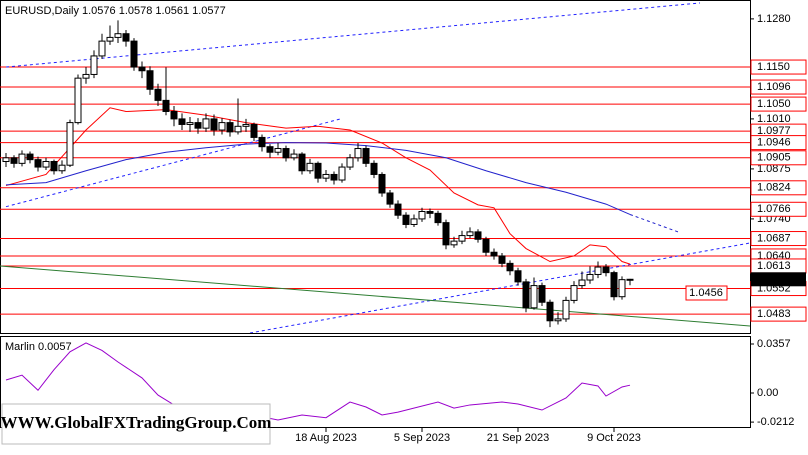 The image size is (808, 455). What do you see at coordinates (774, 131) in the screenshot?
I see `level-label: 1.0977` at bounding box center [774, 131].